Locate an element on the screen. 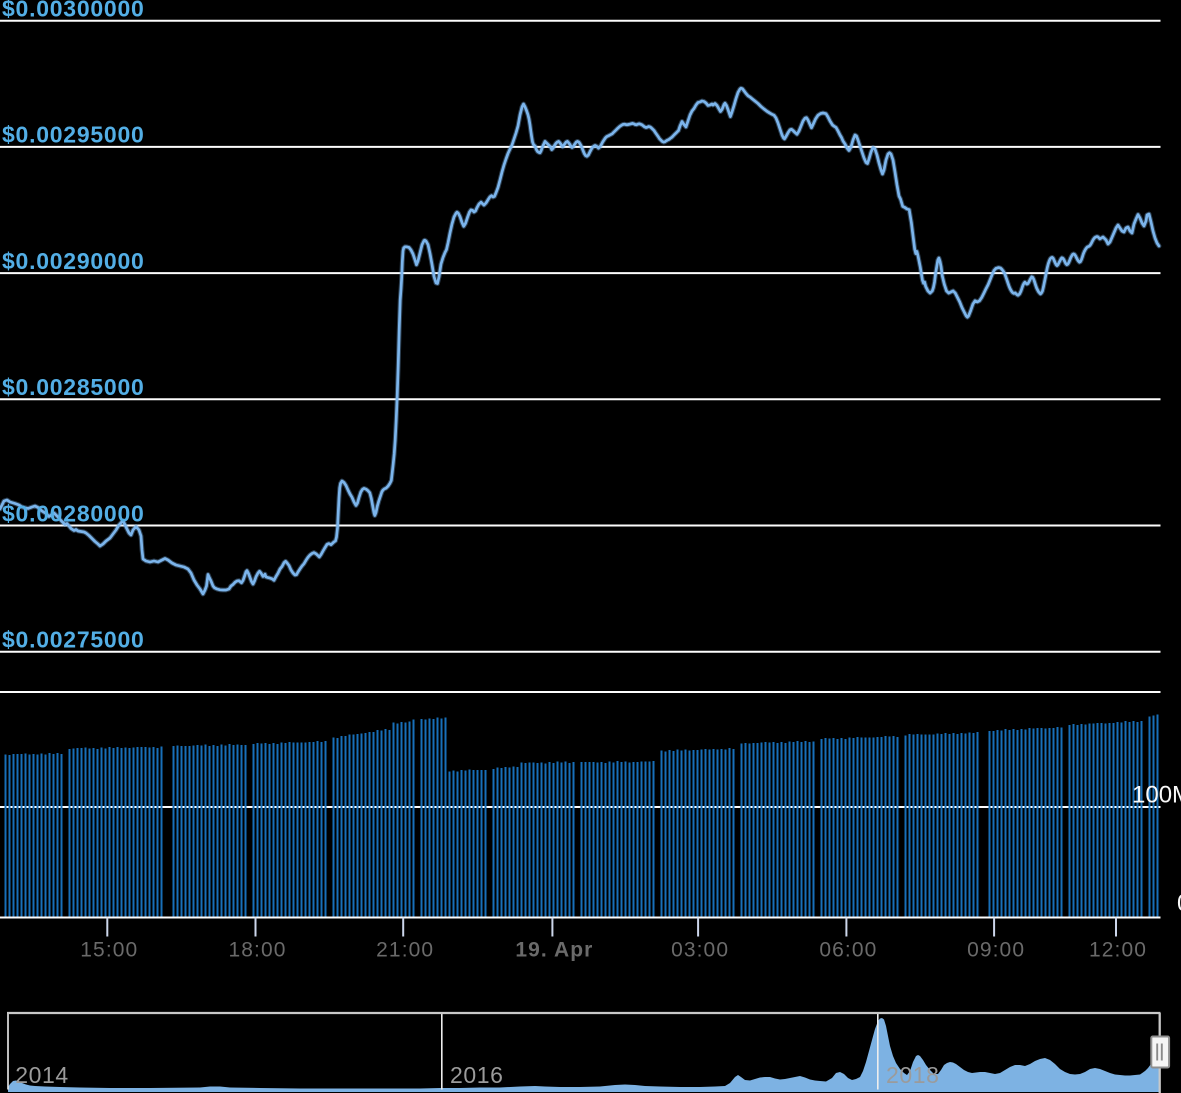 The image size is (1181, 1093). svg-text: $0.00290000 is located at coordinates (73, 261).